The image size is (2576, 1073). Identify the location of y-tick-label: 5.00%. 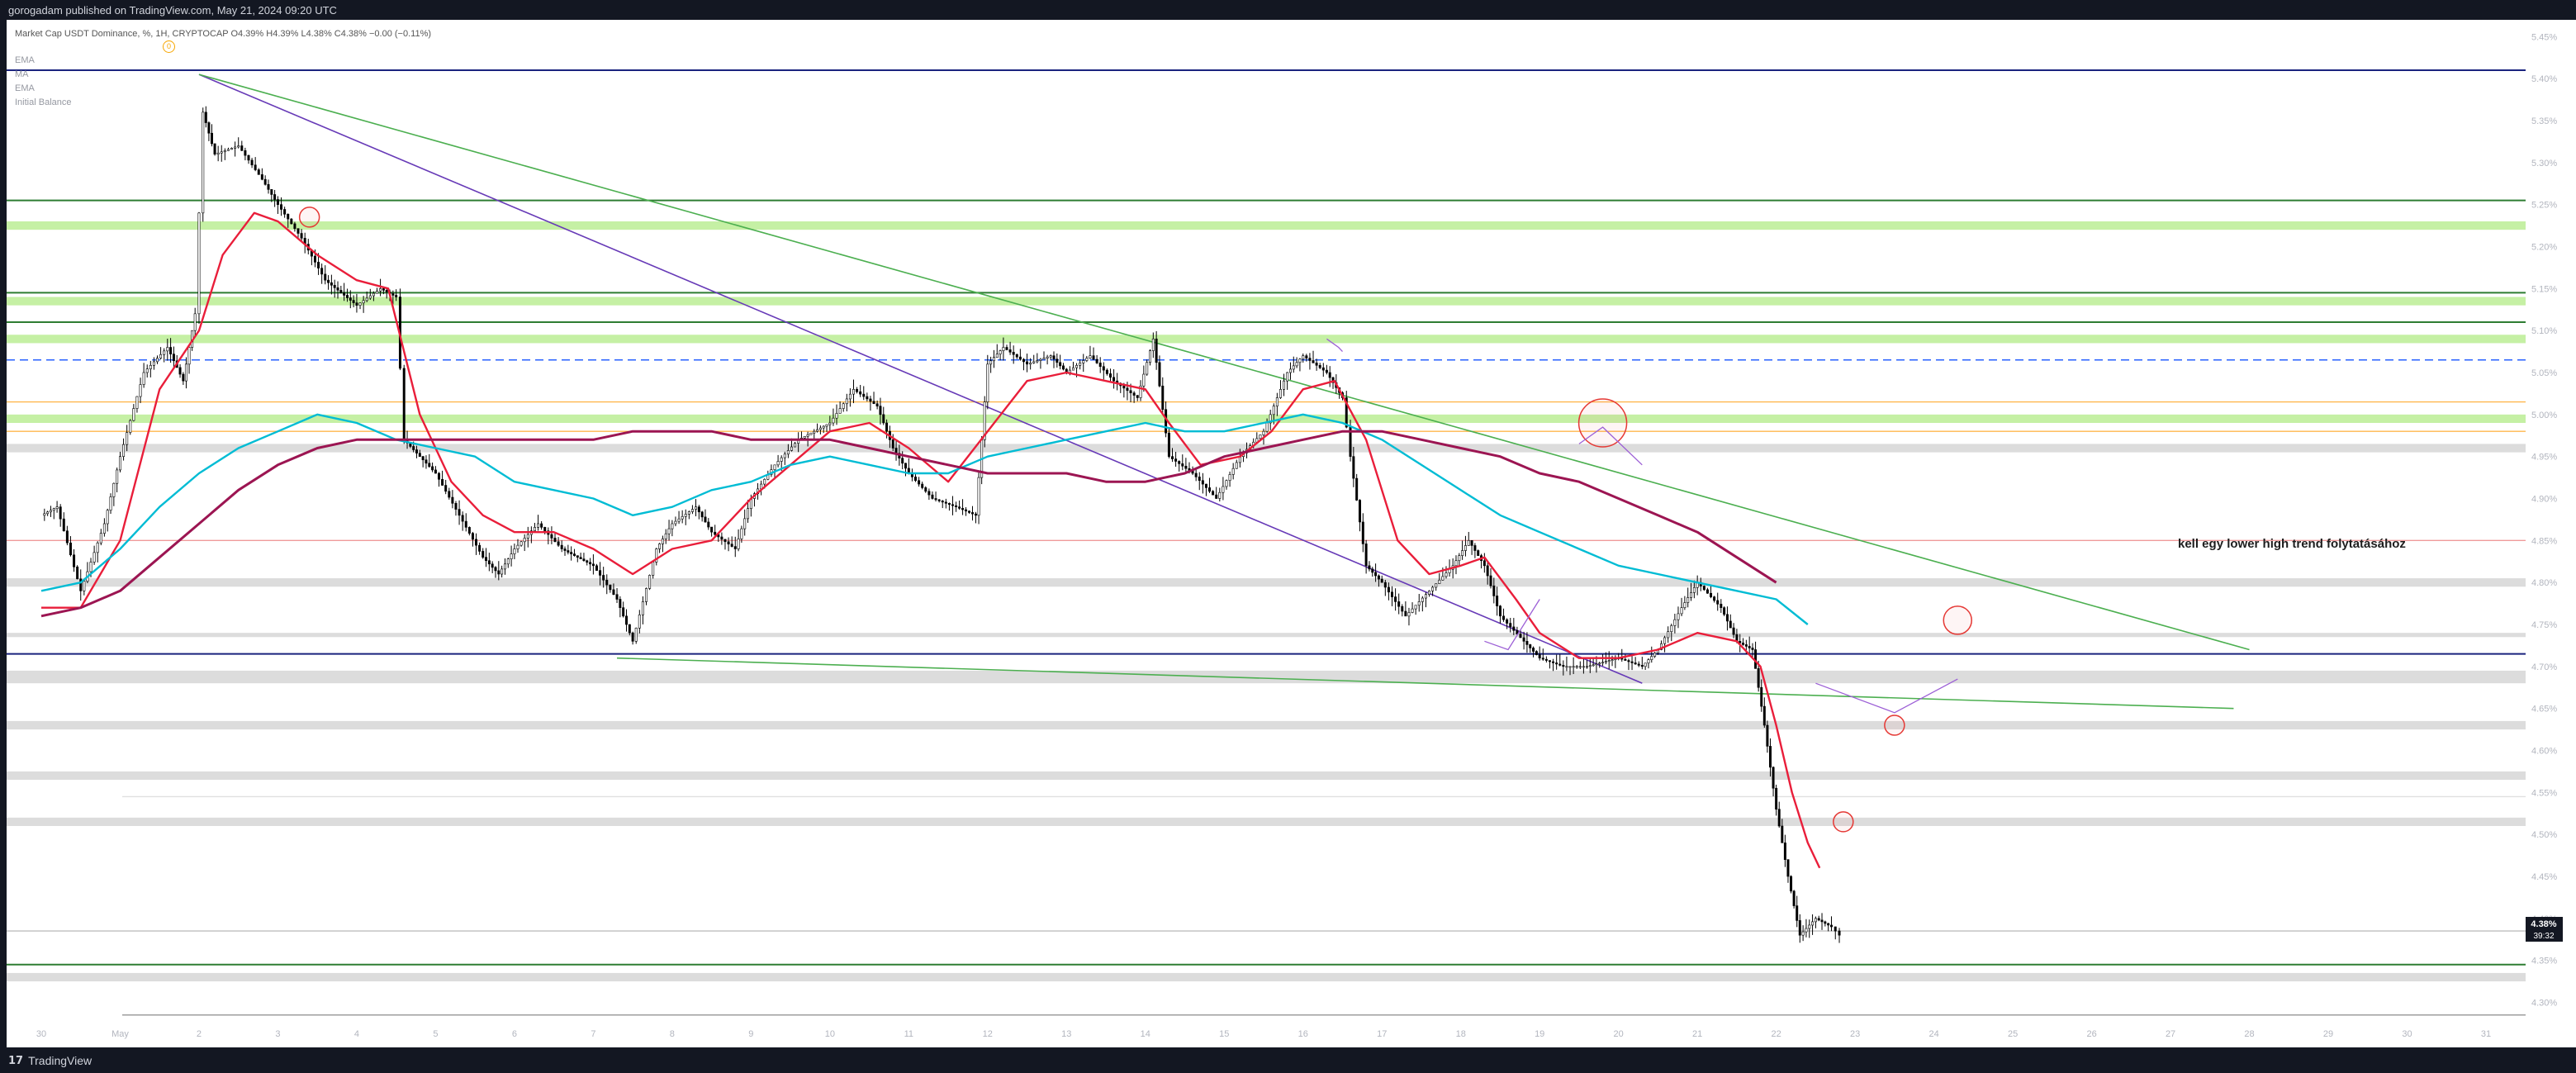
(2544, 415).